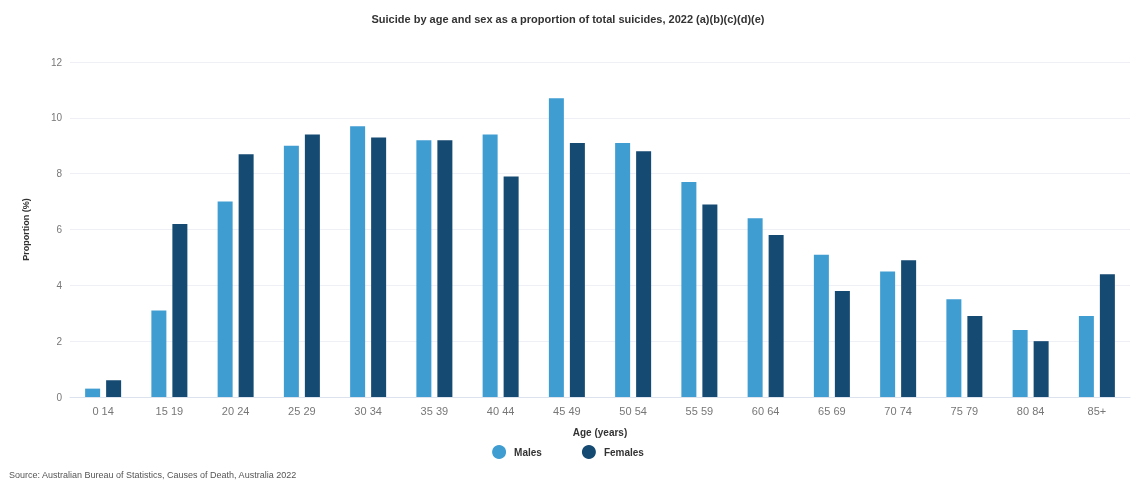 This screenshot has height=486, width=1136. I want to click on y-tick-label: 2, so click(59, 341).